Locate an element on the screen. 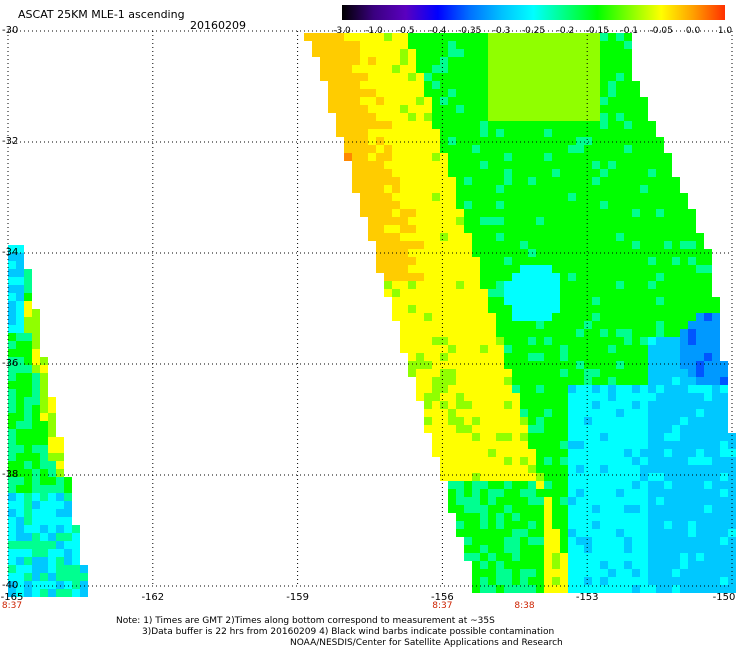 Image resolution: width=740 pixels, height=650 pixels. product-title: ASCAT 25KM MLE-1 ascending is located at coordinates (101, 14).